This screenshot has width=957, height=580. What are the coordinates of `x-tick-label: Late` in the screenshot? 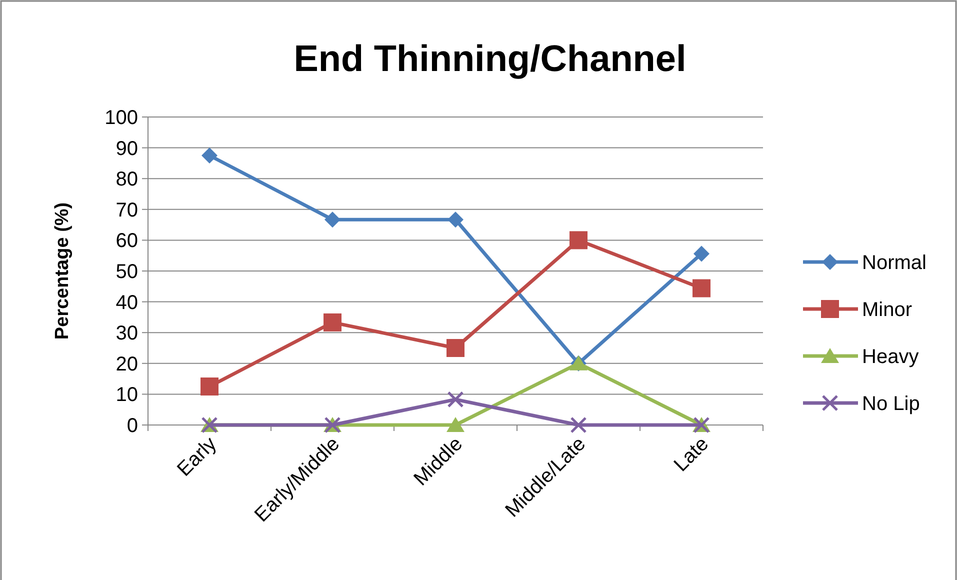 It's located at (692, 454).